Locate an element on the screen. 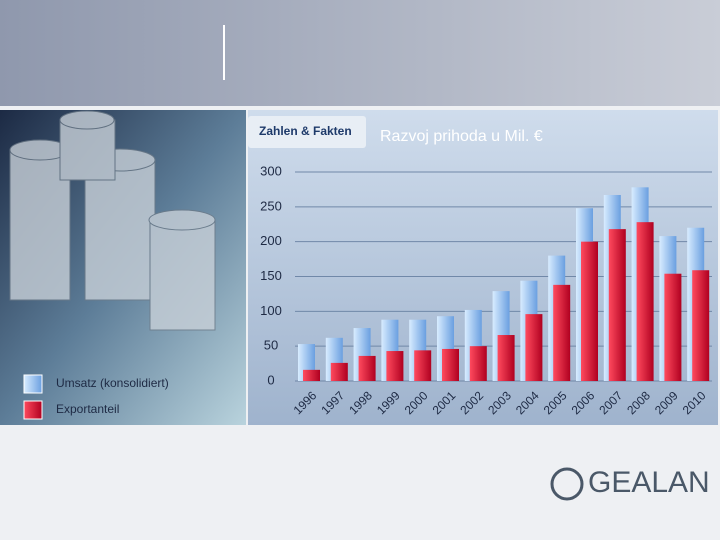 This screenshot has width=720, height=545. y-tick-label: 150 is located at coordinates (271, 275).